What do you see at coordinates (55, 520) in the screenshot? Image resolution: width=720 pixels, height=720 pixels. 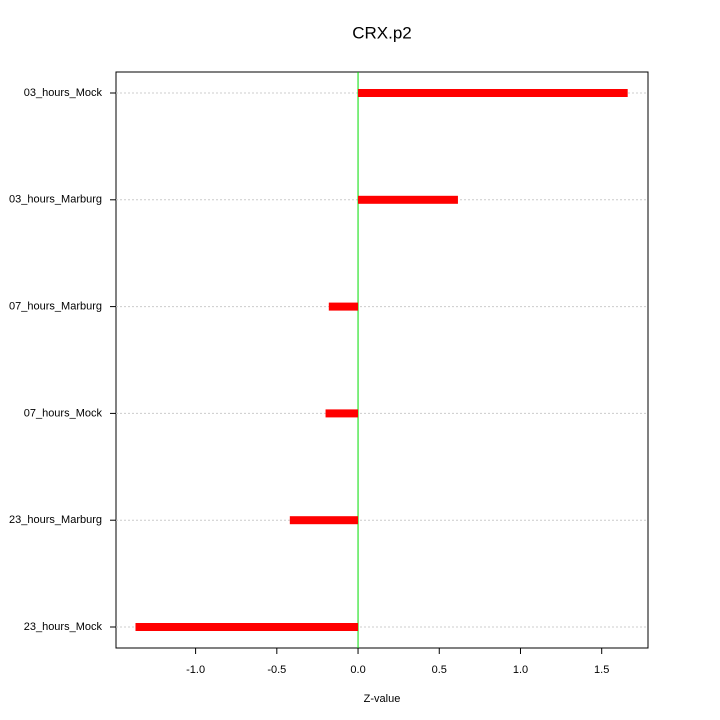 I see `y-tick-label: 23_hours_Marburg` at bounding box center [55, 520].